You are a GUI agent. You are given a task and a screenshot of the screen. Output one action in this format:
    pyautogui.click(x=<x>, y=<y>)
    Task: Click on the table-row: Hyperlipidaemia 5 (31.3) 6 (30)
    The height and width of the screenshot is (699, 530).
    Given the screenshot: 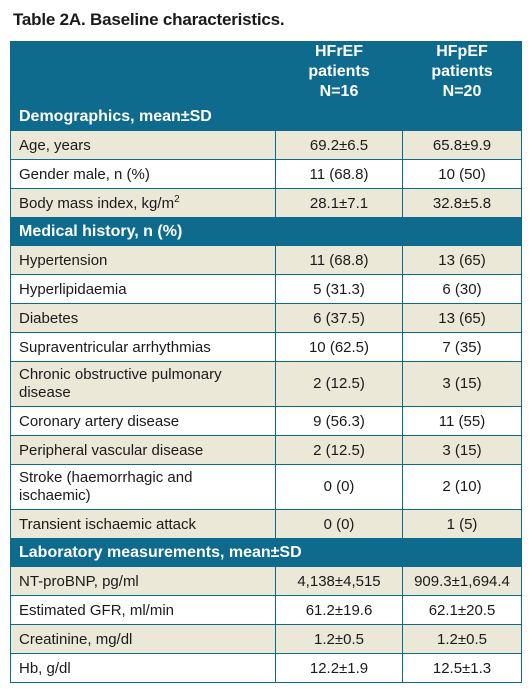 What is the action you would take?
    pyautogui.click(x=266, y=289)
    